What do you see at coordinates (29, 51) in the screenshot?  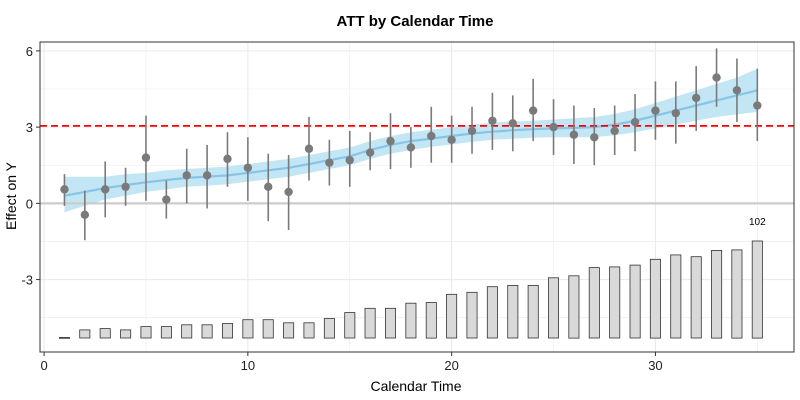 I see `y-tick-label-3: 6` at bounding box center [29, 51].